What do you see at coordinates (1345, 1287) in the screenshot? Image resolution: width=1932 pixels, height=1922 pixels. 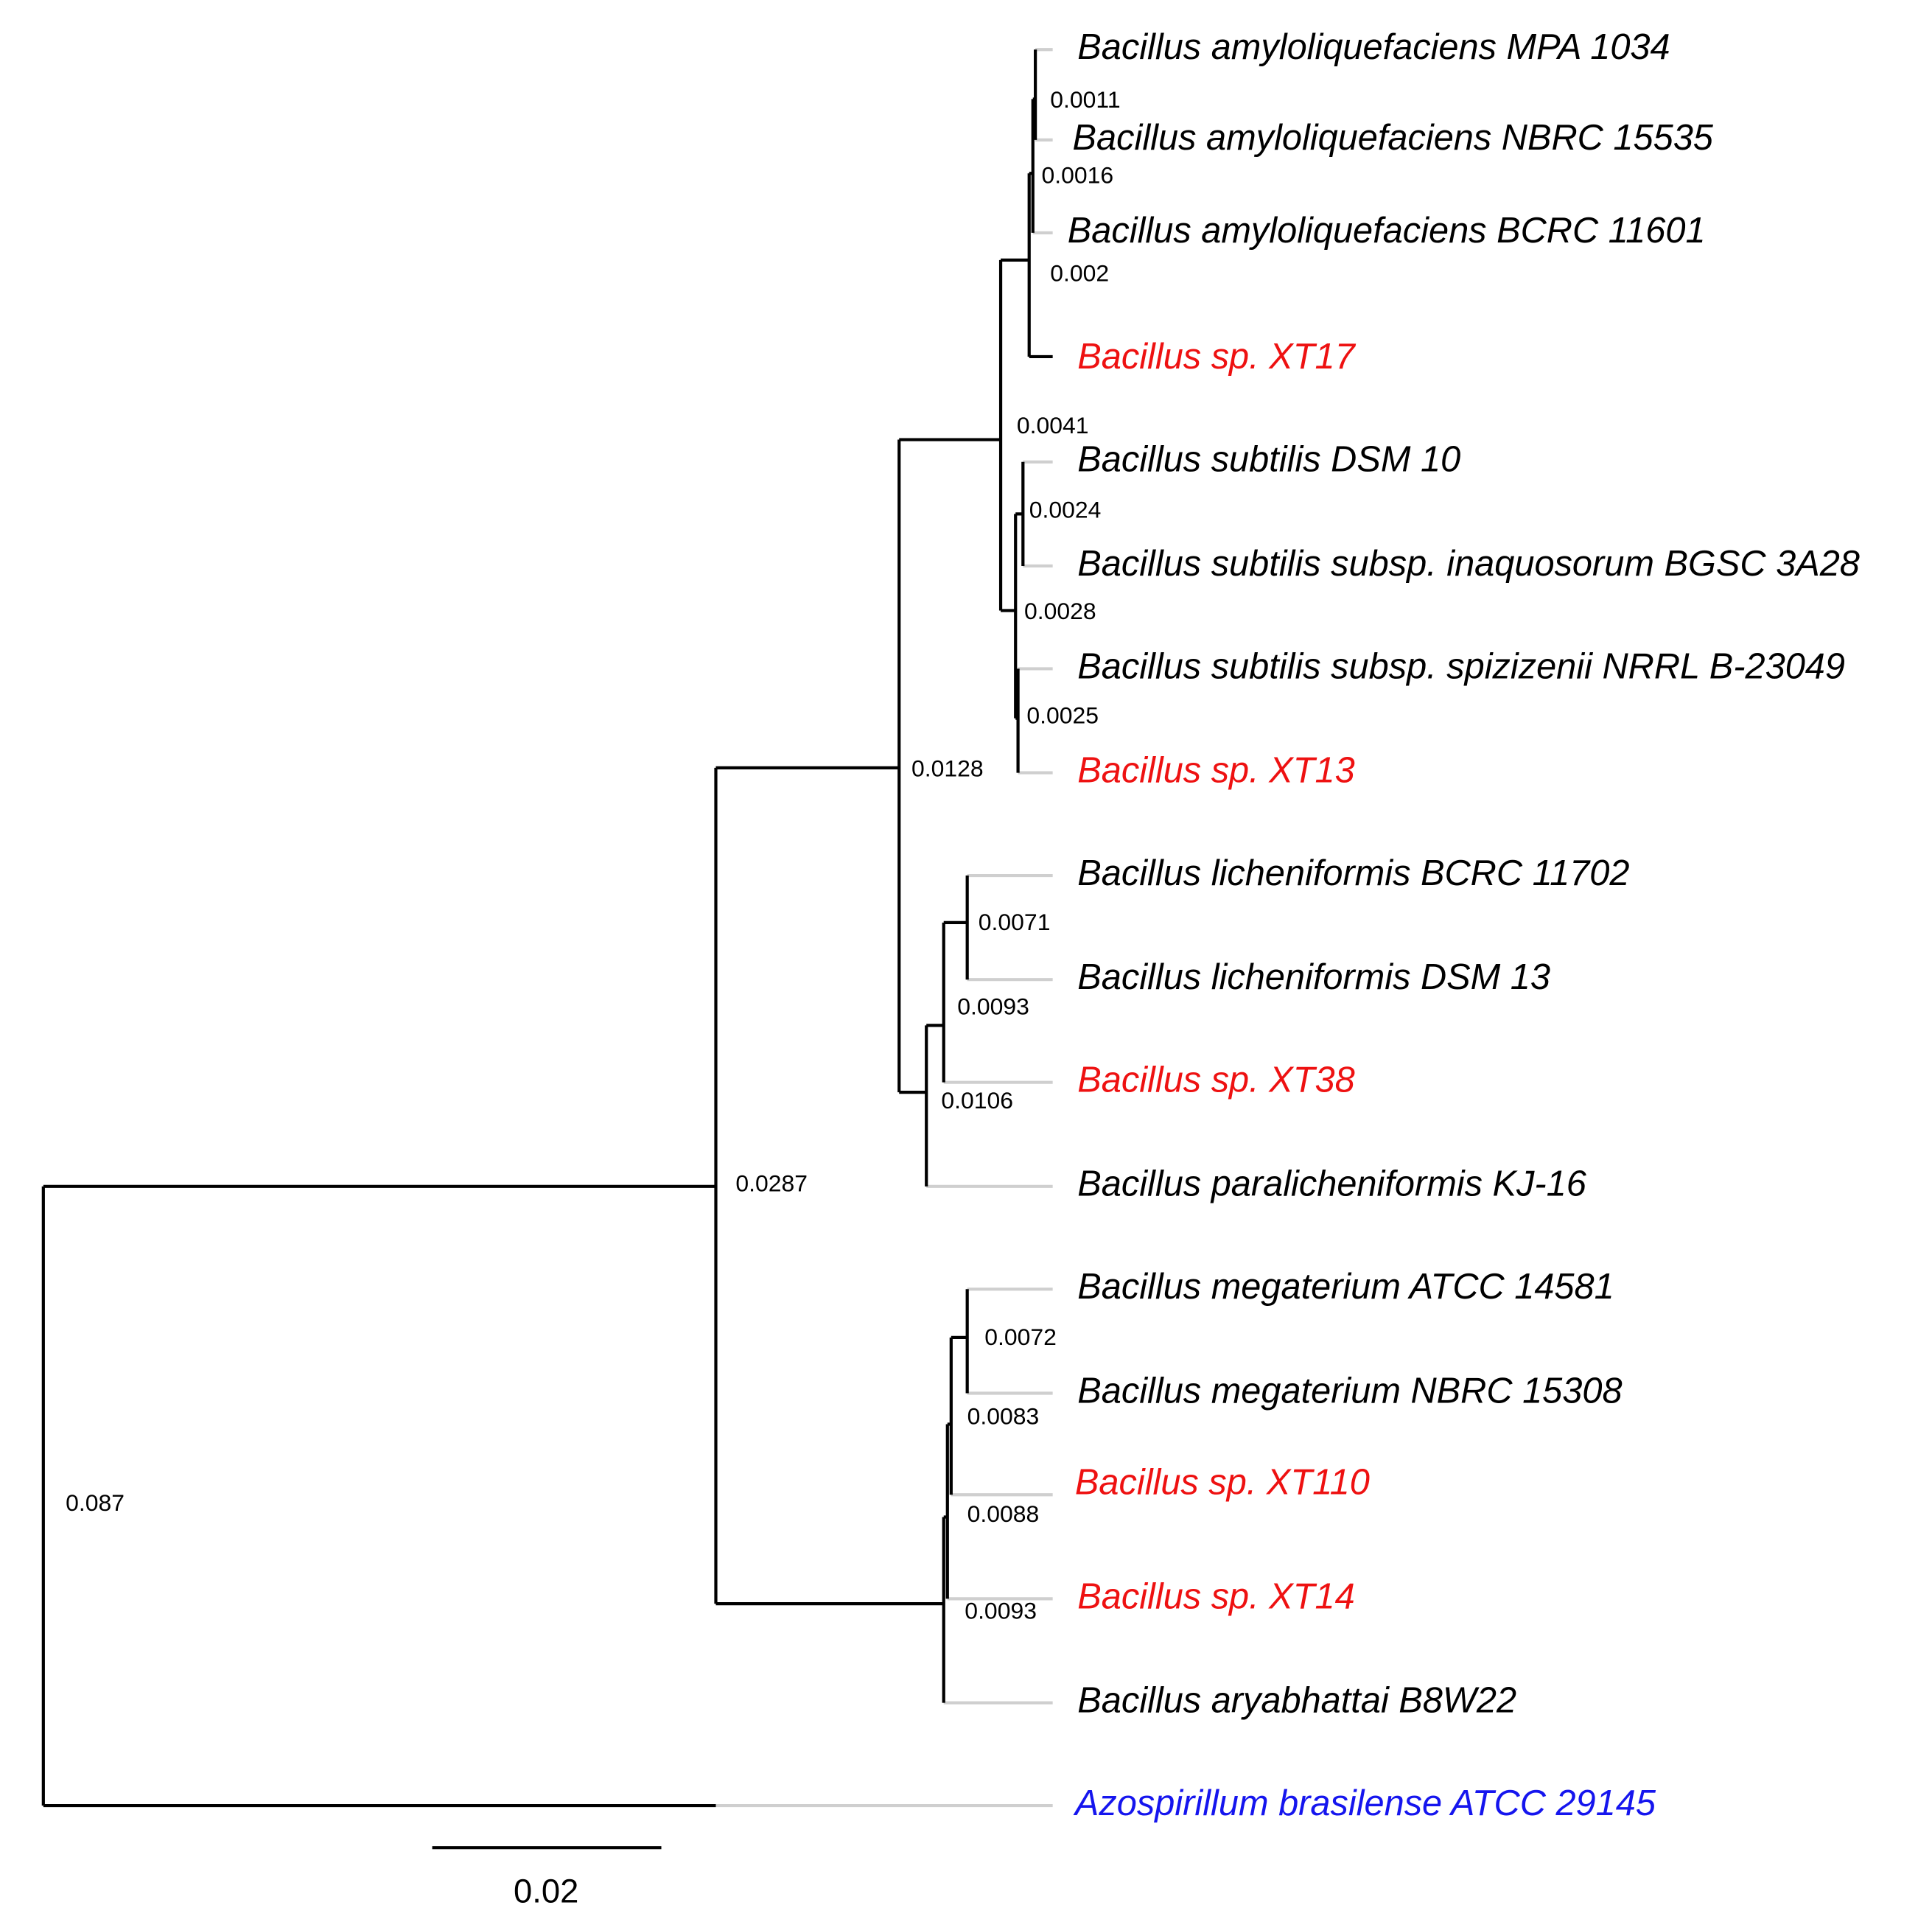 I see `leaf-label: Bacillus megaterium ATCC 14581` at bounding box center [1345, 1287].